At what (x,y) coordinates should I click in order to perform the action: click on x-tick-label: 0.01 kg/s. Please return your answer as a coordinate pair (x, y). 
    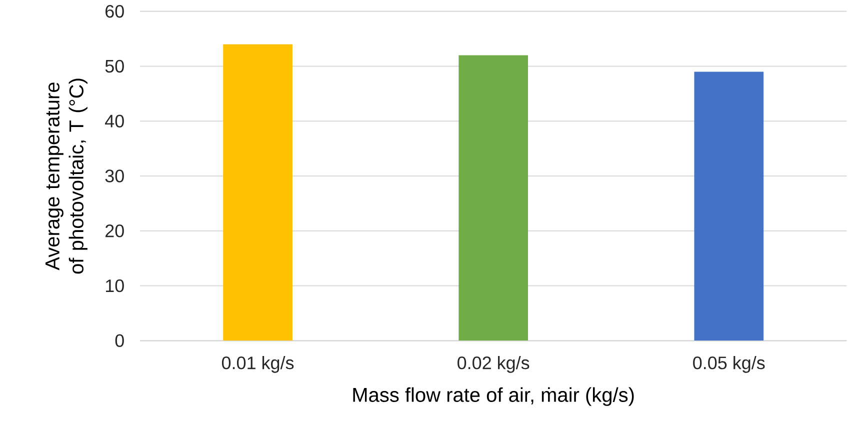
    Looking at the image, I should click on (258, 364).